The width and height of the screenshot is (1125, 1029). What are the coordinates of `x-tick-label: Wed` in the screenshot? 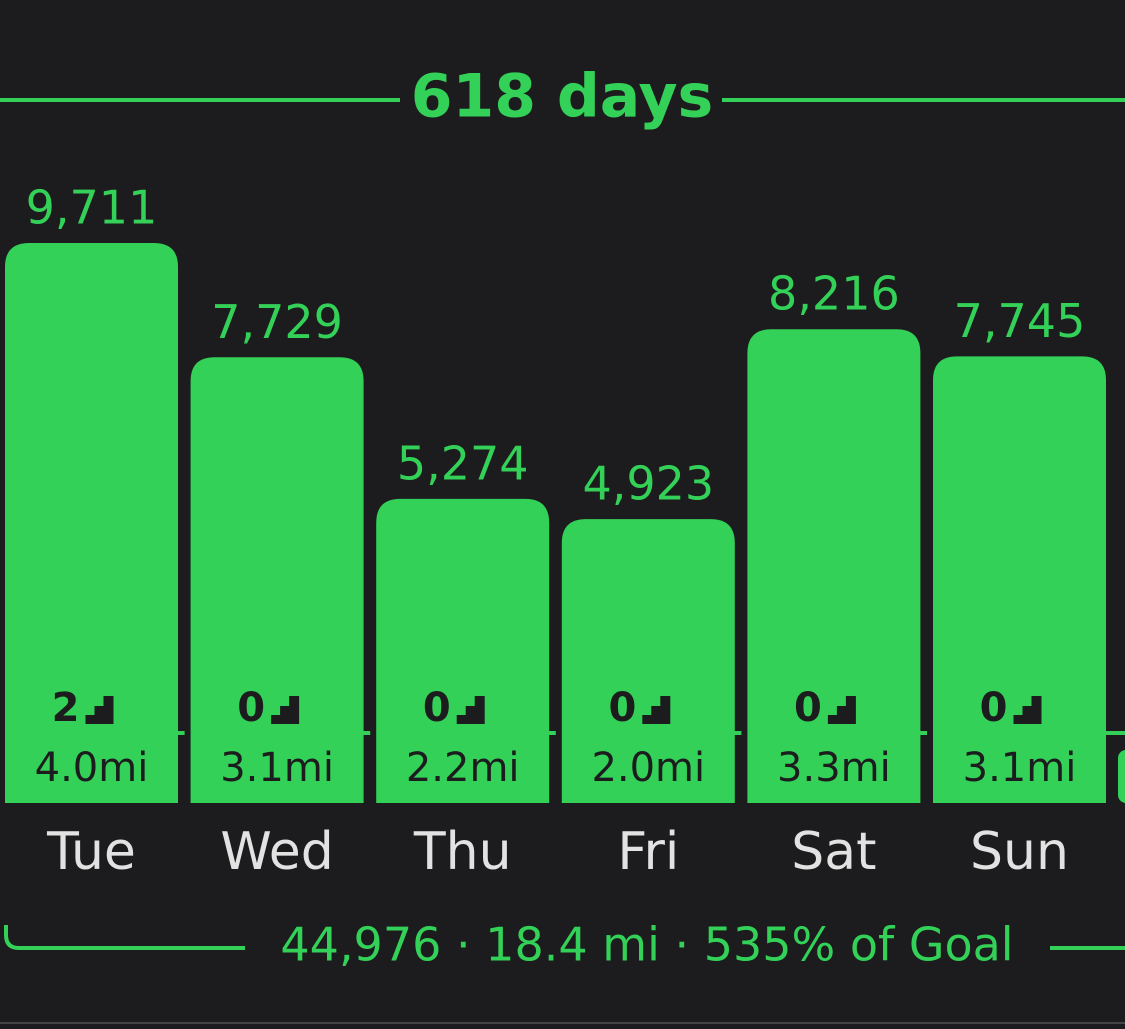 It's located at (276, 852).